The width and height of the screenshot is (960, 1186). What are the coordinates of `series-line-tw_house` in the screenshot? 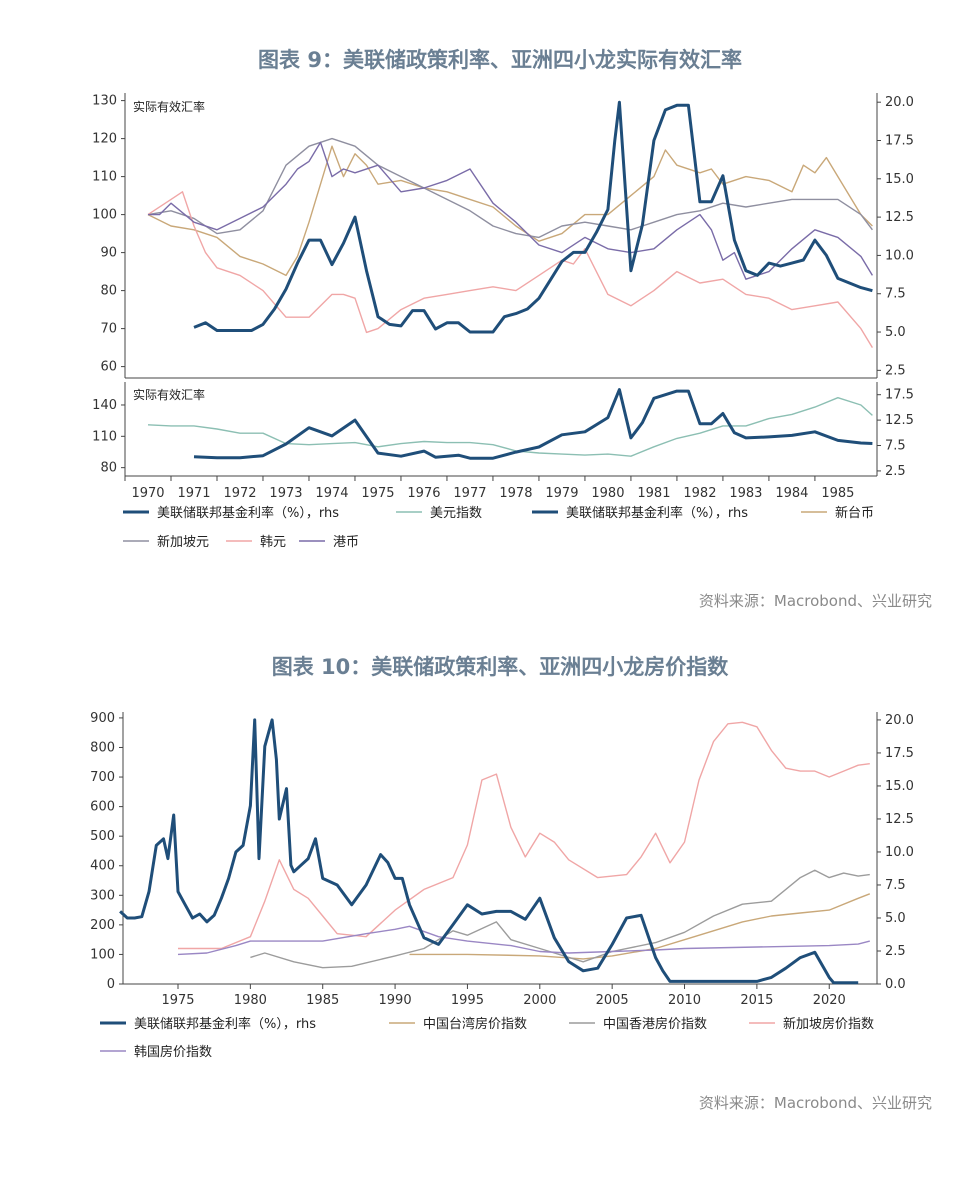 It's located at (640, 926).